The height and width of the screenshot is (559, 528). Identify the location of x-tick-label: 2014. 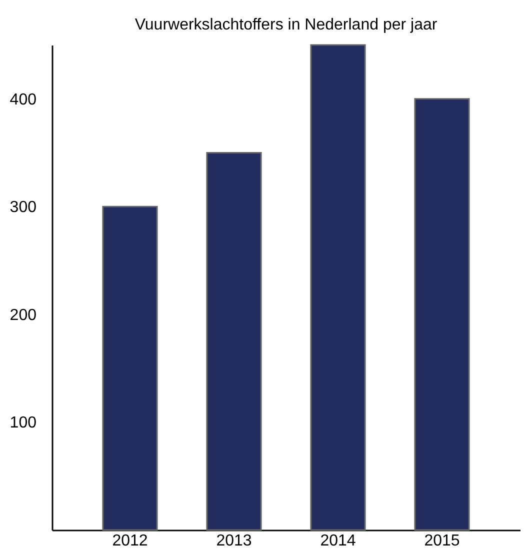
(338, 541).